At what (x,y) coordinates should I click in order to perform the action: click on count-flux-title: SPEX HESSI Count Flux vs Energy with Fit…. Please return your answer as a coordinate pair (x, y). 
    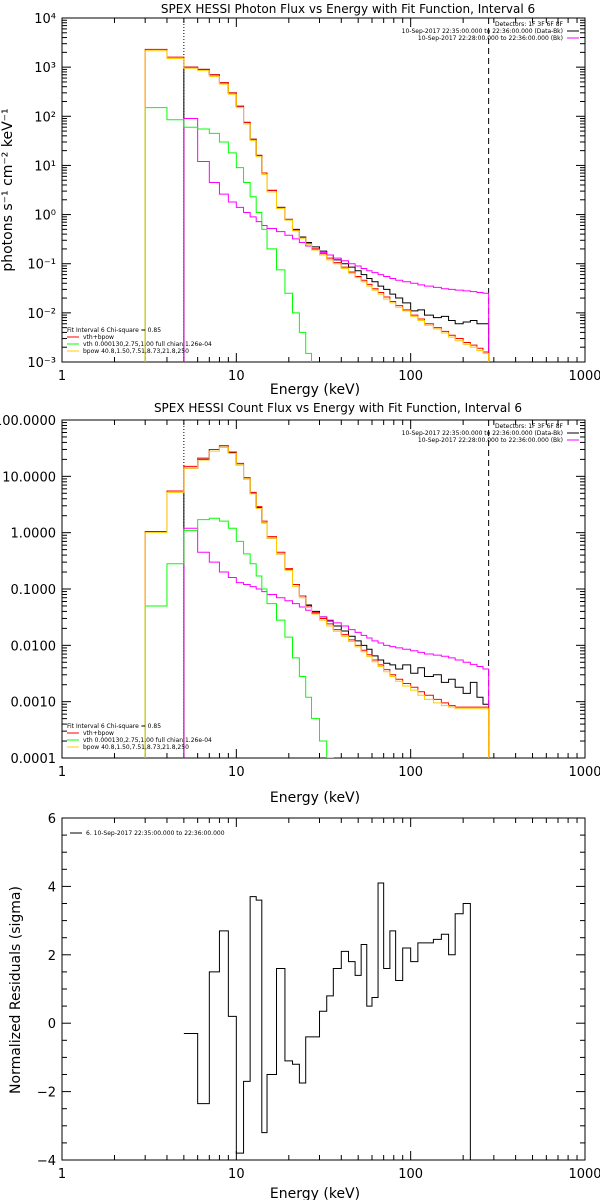
    Looking at the image, I should click on (338, 408).